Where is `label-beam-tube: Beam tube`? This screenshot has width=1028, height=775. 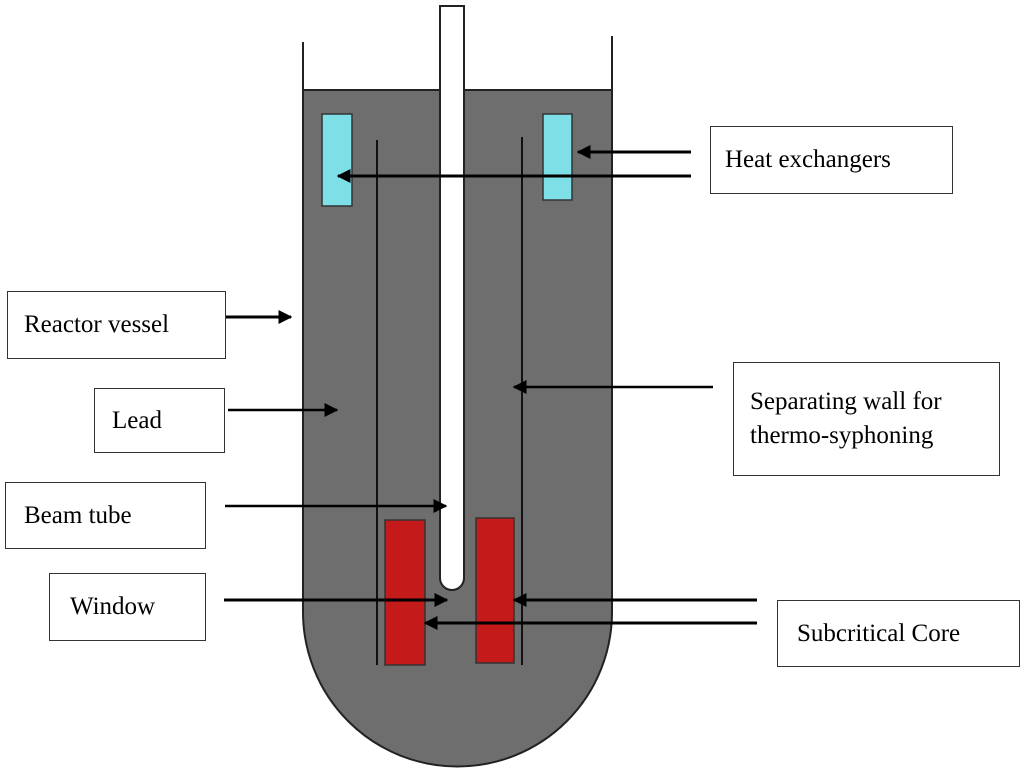 label-beam-tube: Beam tube is located at coordinates (105, 515).